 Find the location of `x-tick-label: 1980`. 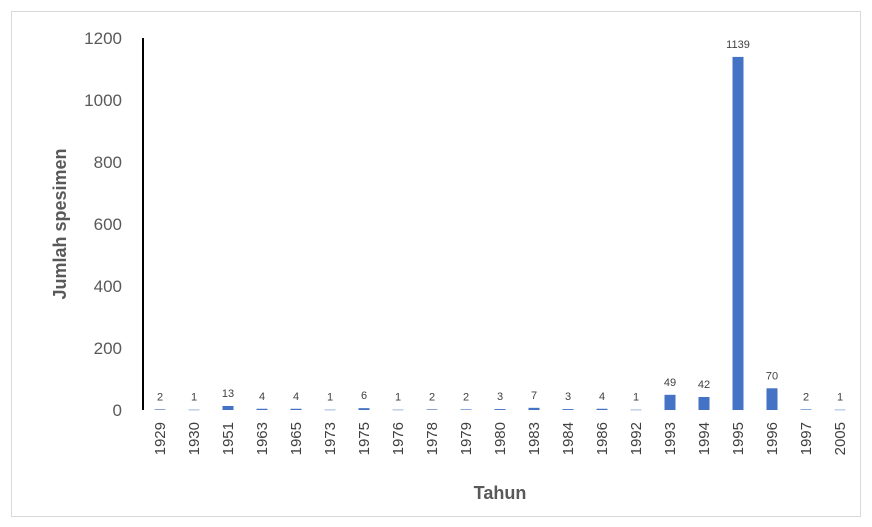

x-tick-label: 1980 is located at coordinates (500, 438).